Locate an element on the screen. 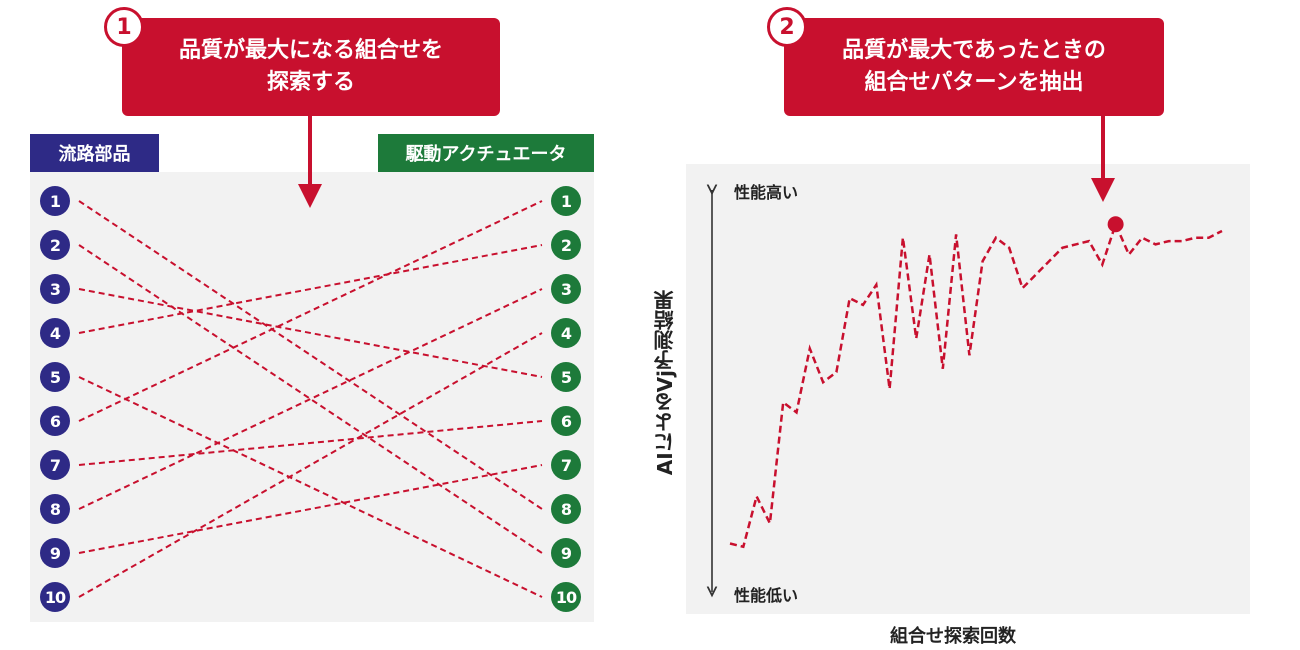  actuator-node-8: 8 is located at coordinates (566, 509).